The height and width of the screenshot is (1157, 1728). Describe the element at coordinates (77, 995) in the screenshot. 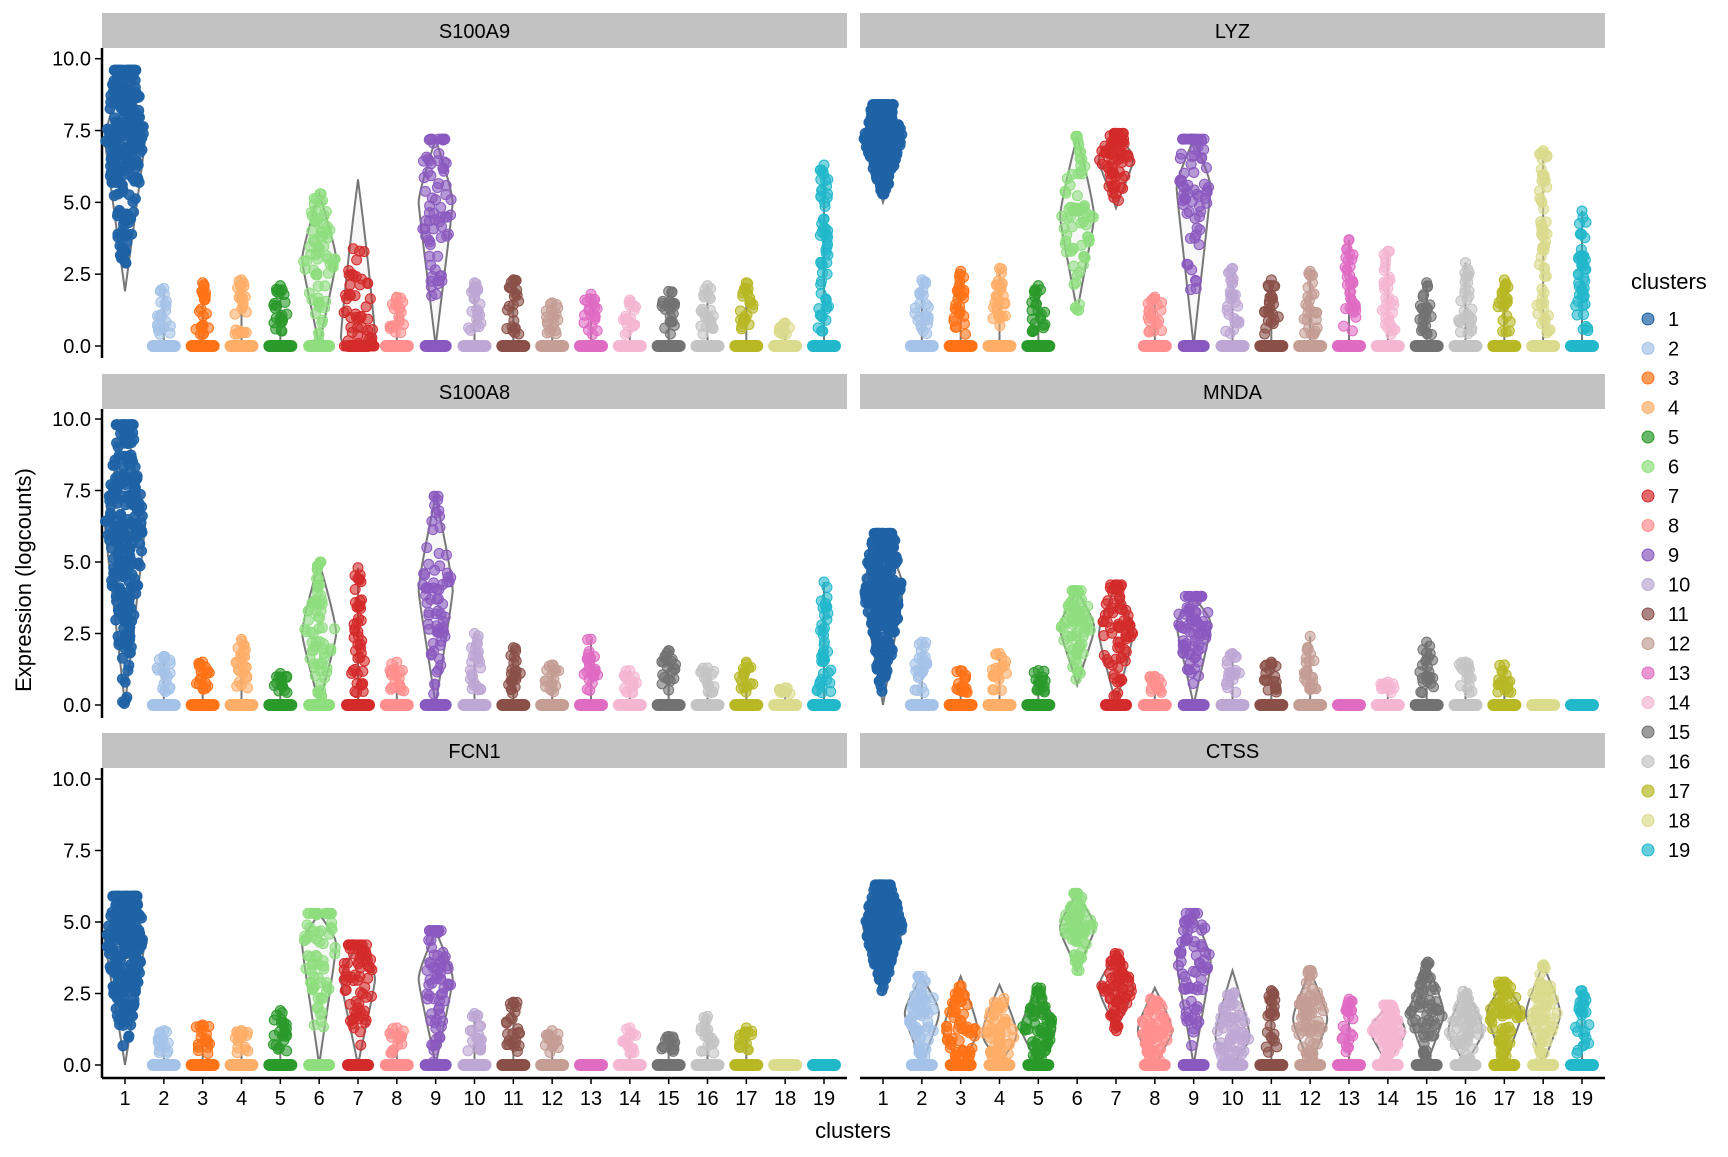

I see `y-tick-label: 2.5` at that location.